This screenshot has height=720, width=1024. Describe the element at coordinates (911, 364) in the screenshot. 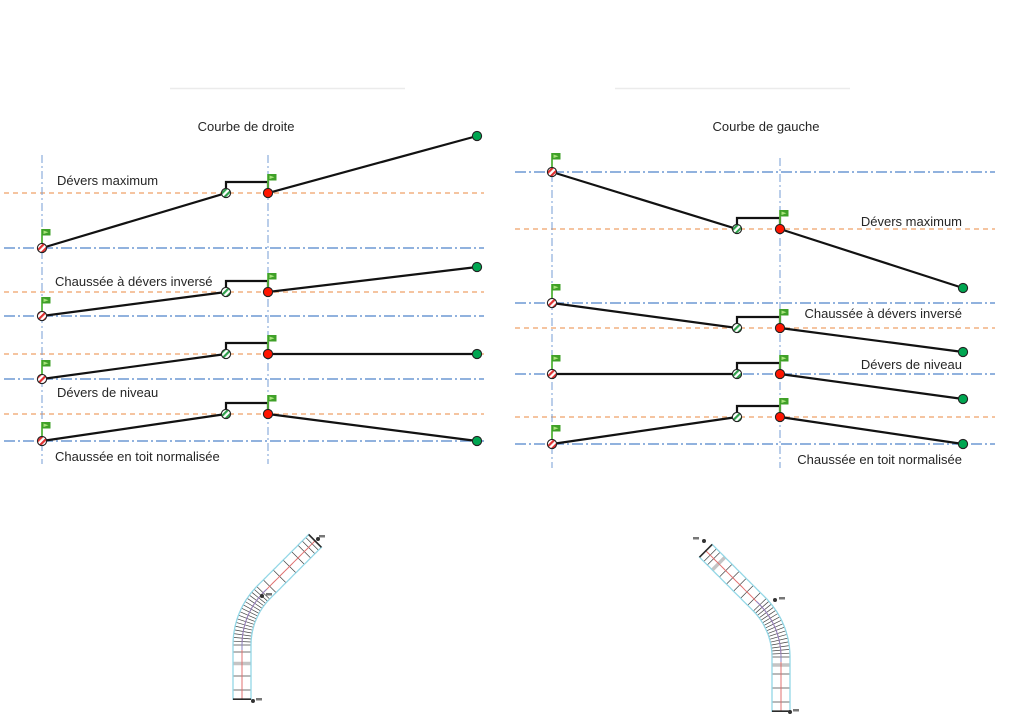

I see `right-row-label-devers-de-niveau: Dévers de niveau` at that location.